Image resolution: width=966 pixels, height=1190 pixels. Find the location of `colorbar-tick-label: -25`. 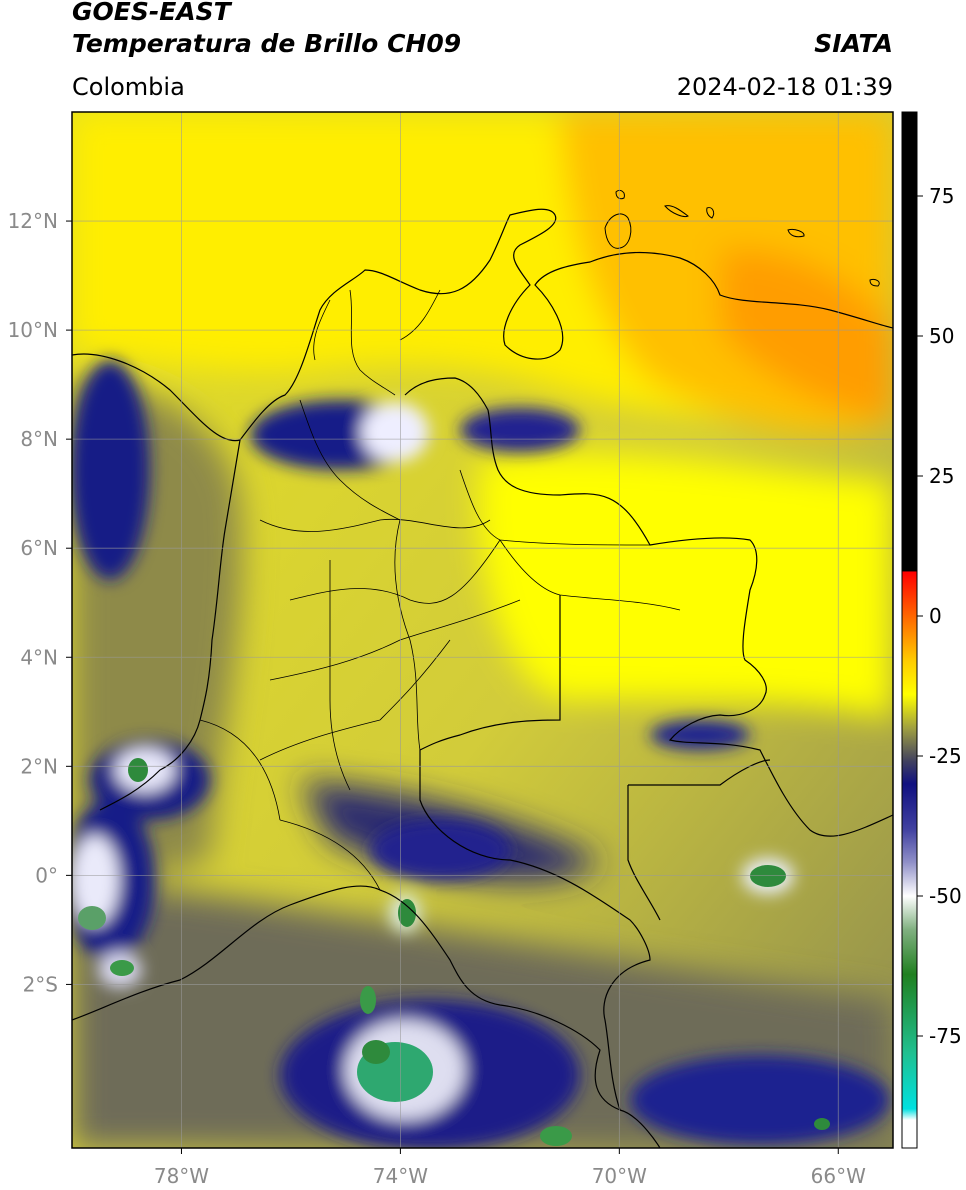

colorbar-tick-label: -25 is located at coordinates (945, 756).